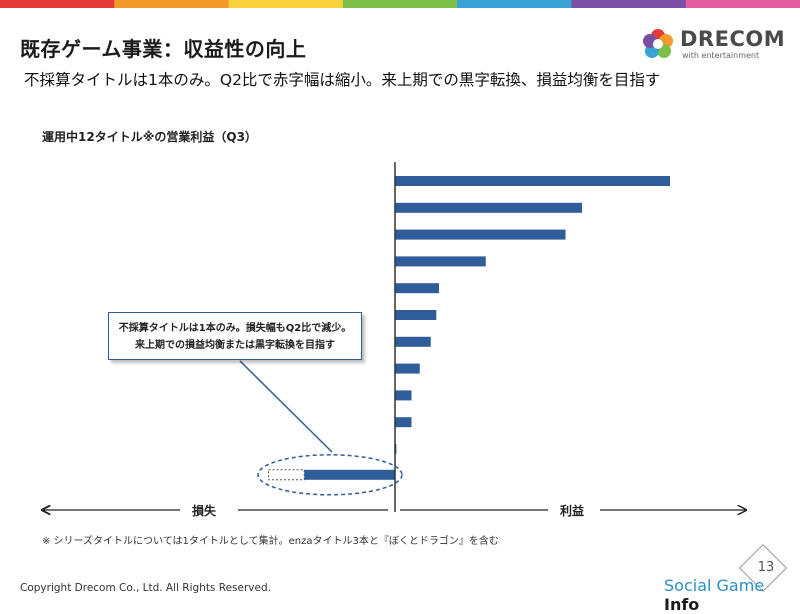  I want to click on flower-logo-icon, so click(658, 43).